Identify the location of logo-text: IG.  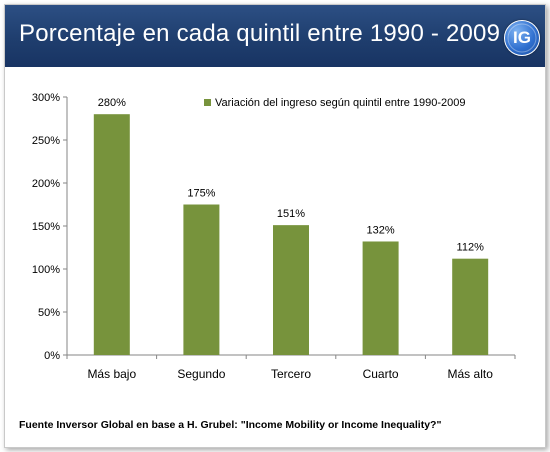
(522, 37).